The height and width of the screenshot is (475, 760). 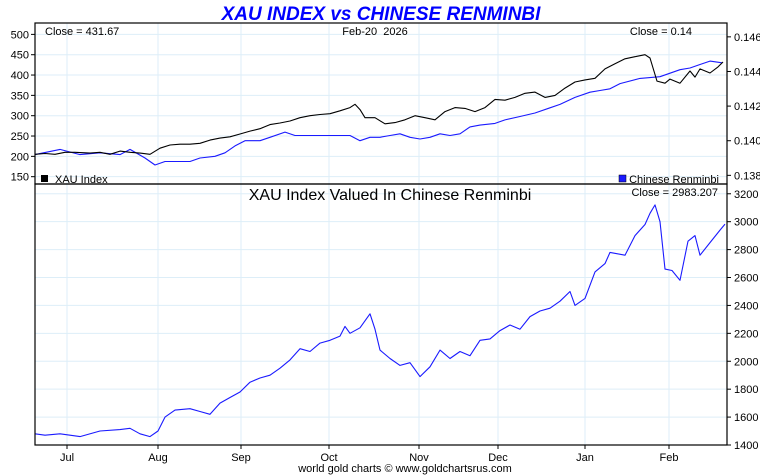 I want to click on left-y-tick-label: 500, so click(x=20, y=35).